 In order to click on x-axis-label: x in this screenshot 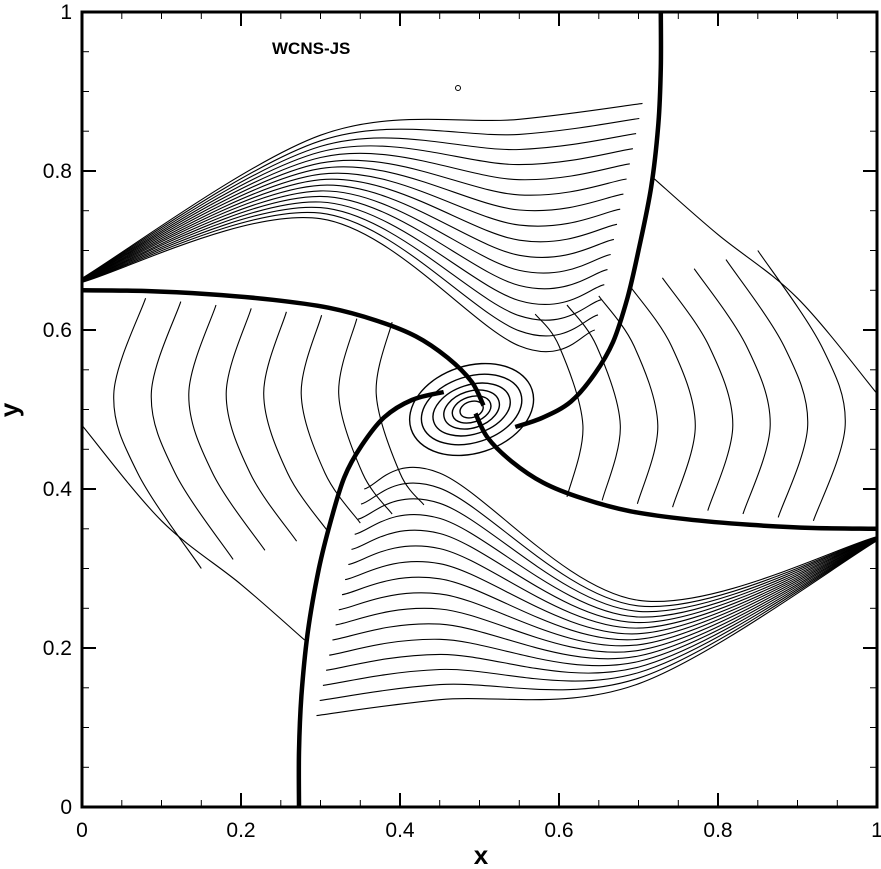, I will do `click(481, 854)`.